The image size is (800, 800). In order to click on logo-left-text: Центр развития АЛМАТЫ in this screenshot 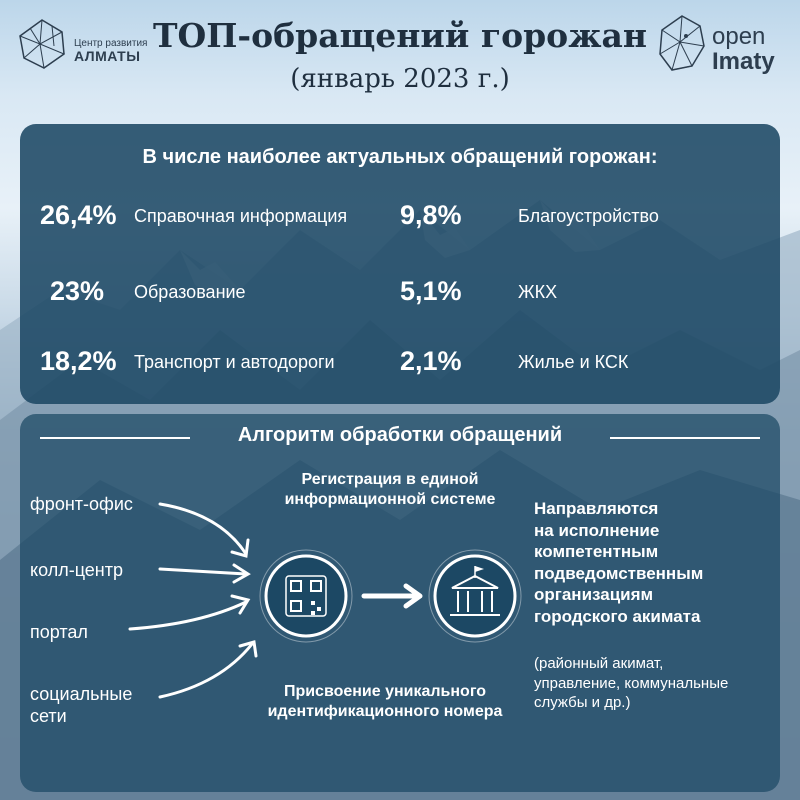, I will do `click(110, 51)`.